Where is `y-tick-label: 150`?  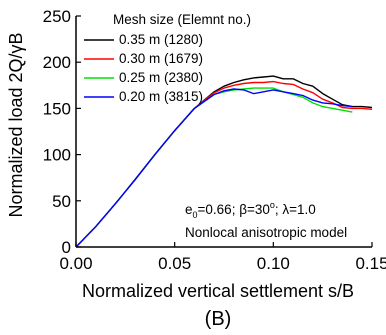
y-tick-label: 150 is located at coordinates (57, 108).